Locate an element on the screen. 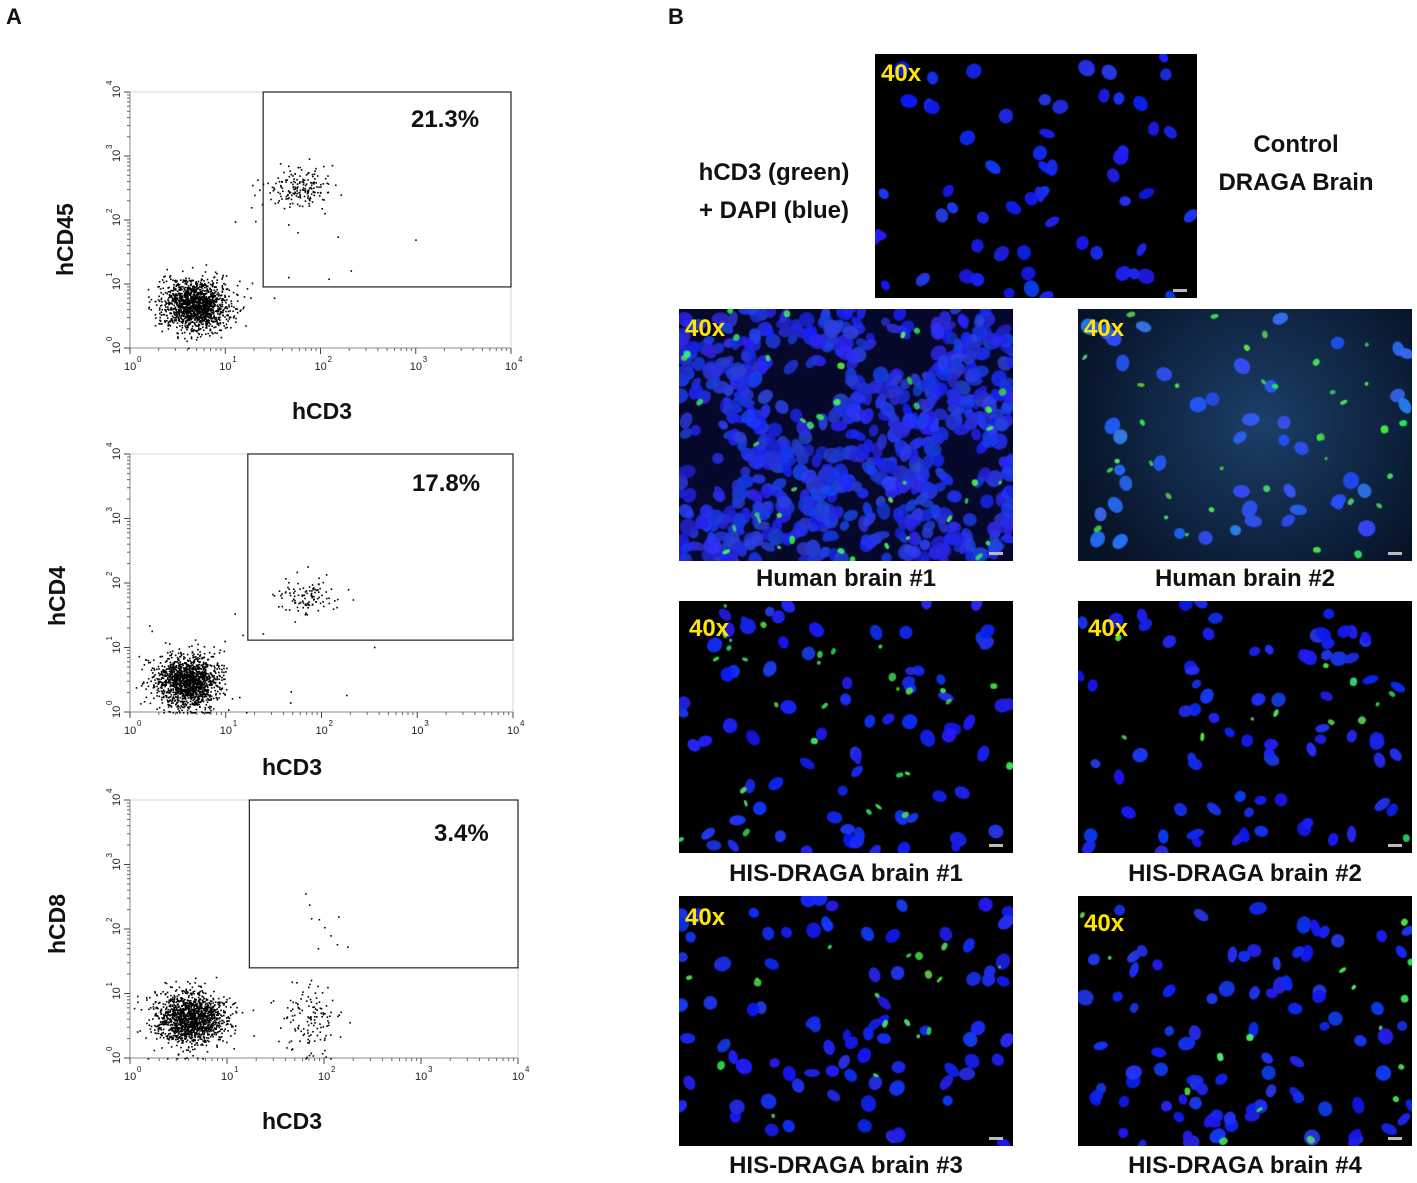  y-tick-exponent: 0 is located at coordinates (109, 702).